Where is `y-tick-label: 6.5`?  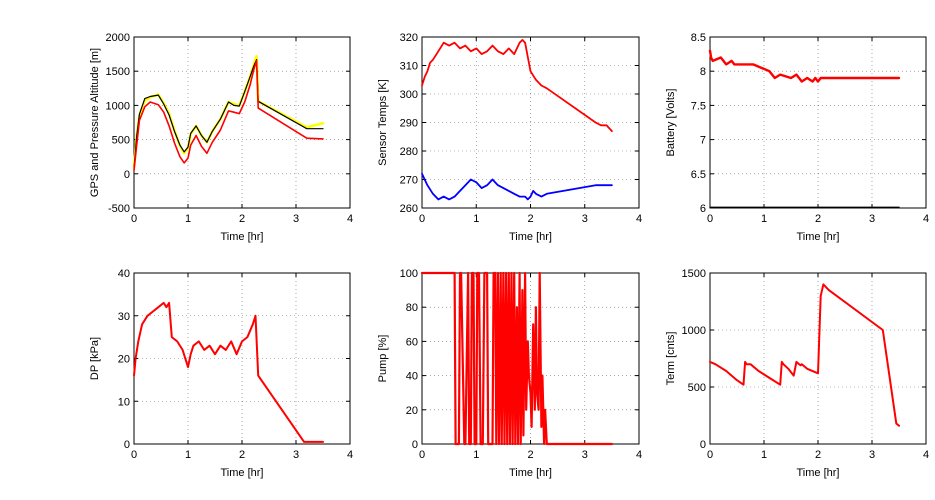 y-tick-label: 6.5 is located at coordinates (698, 175).